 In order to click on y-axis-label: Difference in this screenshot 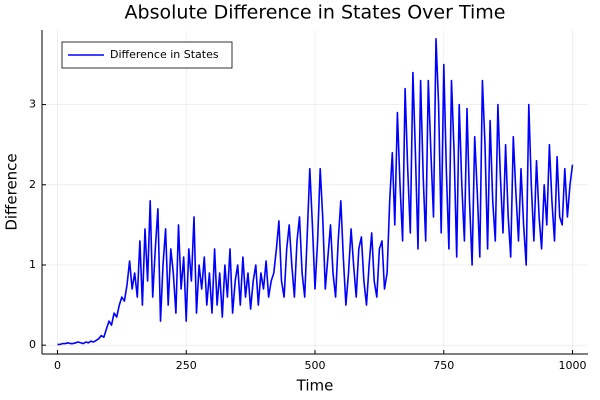, I will do `click(12, 191)`.